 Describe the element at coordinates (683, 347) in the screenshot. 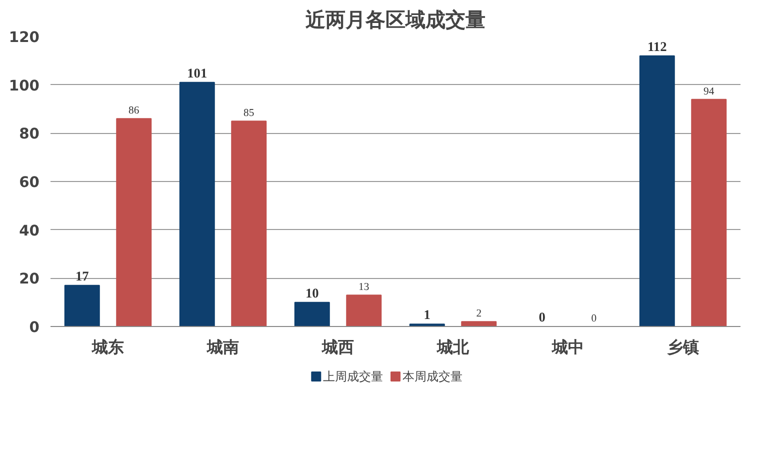

I see `x-tick-label: 乡镇` at that location.